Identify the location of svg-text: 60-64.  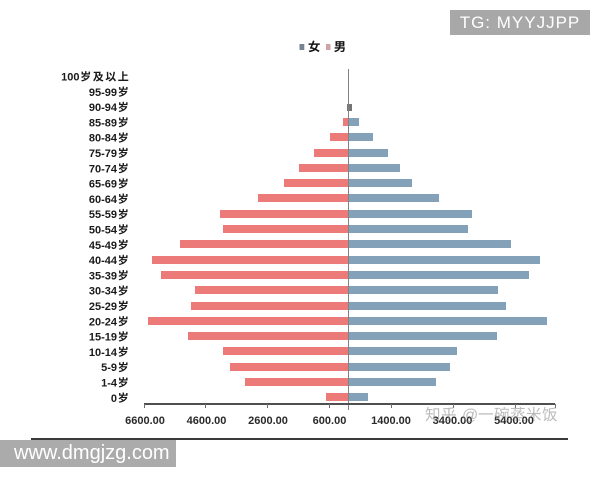
(103, 200).